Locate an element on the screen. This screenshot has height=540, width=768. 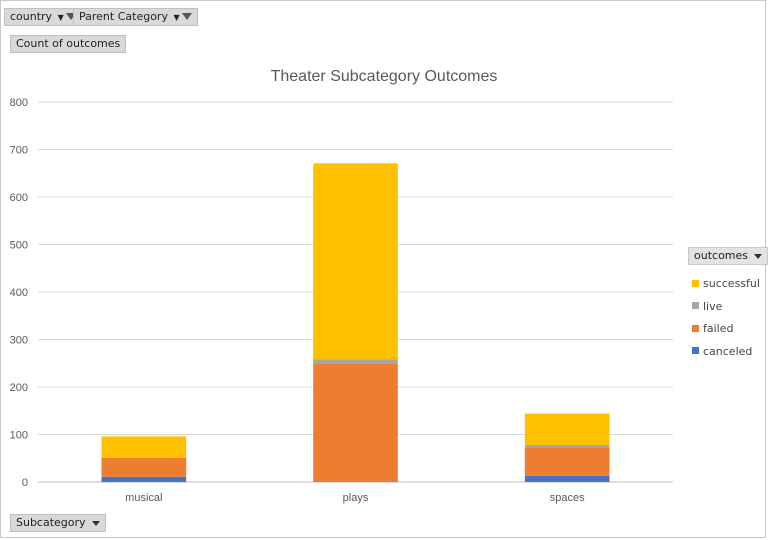
legend-outcomes-filter-button: outcomes is located at coordinates (728, 256).